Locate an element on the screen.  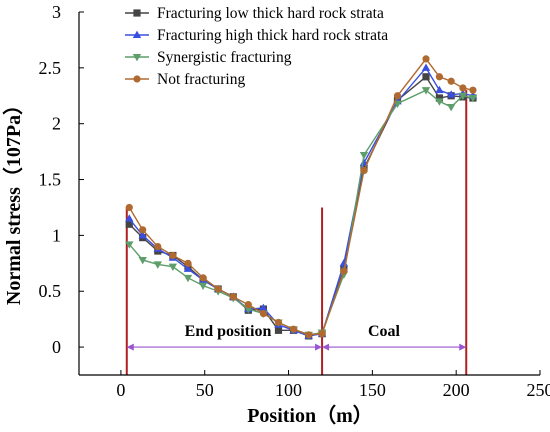
legend-item-2: Fracturing high thick hard rock strata is located at coordinates (256, 35).